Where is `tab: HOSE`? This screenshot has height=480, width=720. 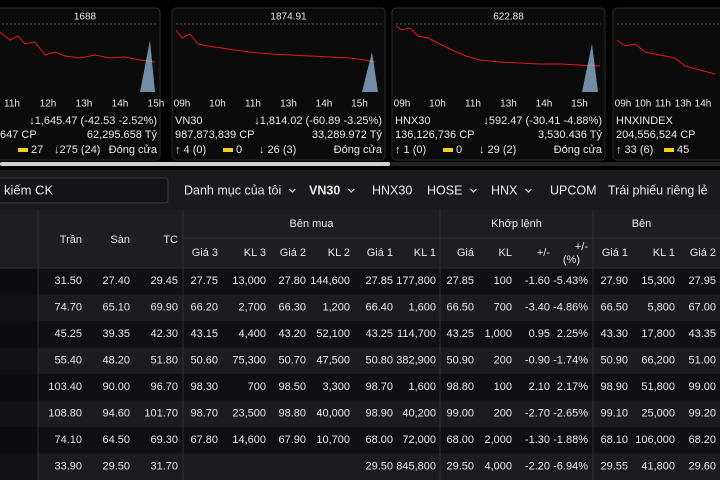 tab: HOSE is located at coordinates (444, 190).